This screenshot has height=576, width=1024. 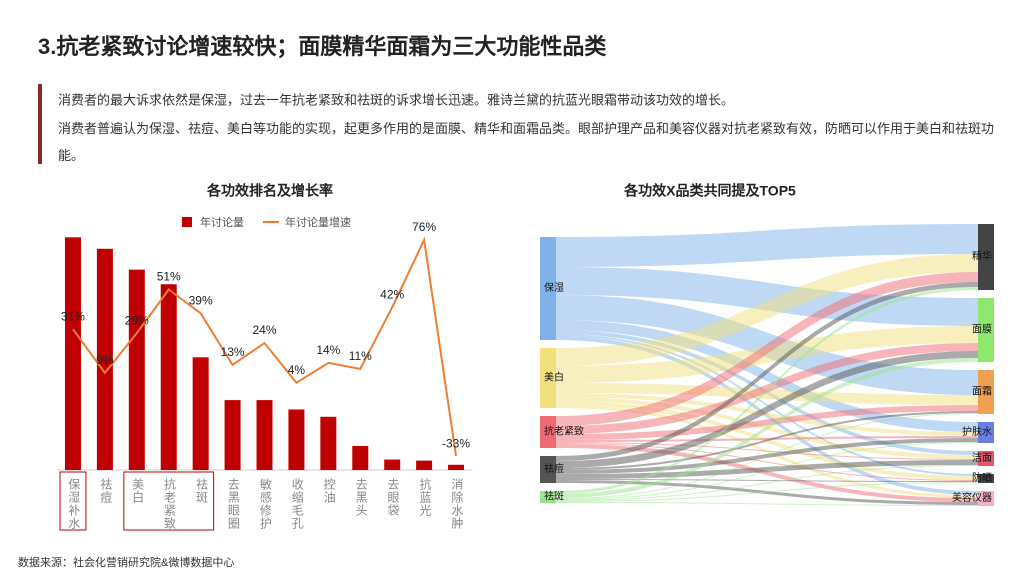 I want to click on data-label: 31%, so click(x=73, y=316).